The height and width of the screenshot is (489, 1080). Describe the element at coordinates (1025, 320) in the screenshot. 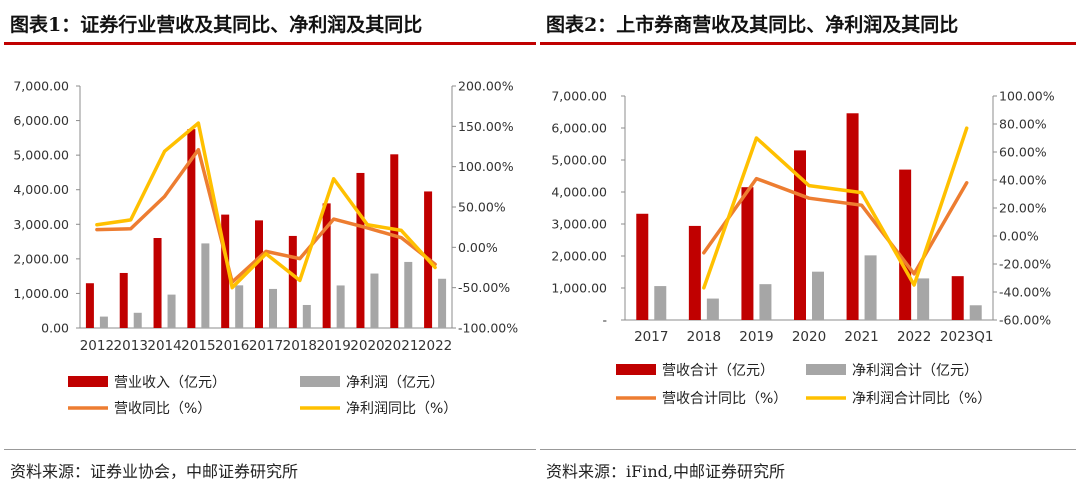

I see `y2-tick-label: -60.00%` at that location.